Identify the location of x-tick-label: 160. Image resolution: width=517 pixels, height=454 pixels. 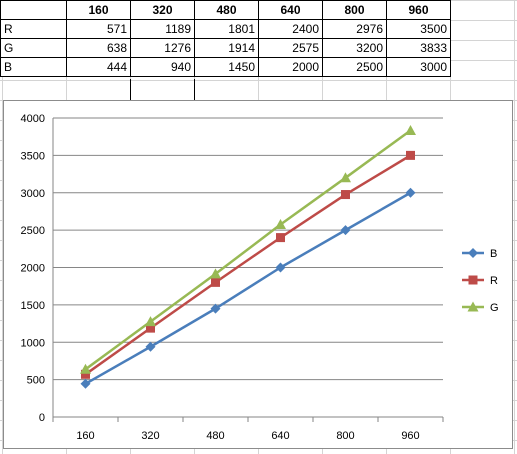
(85, 436).